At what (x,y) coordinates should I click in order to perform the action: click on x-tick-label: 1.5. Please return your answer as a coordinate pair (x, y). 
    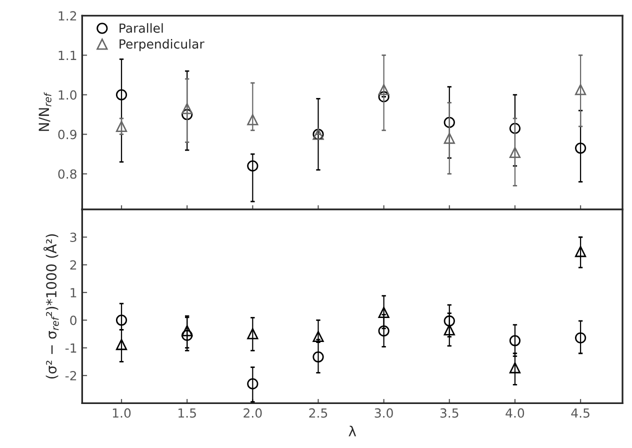
    Looking at the image, I should click on (187, 413).